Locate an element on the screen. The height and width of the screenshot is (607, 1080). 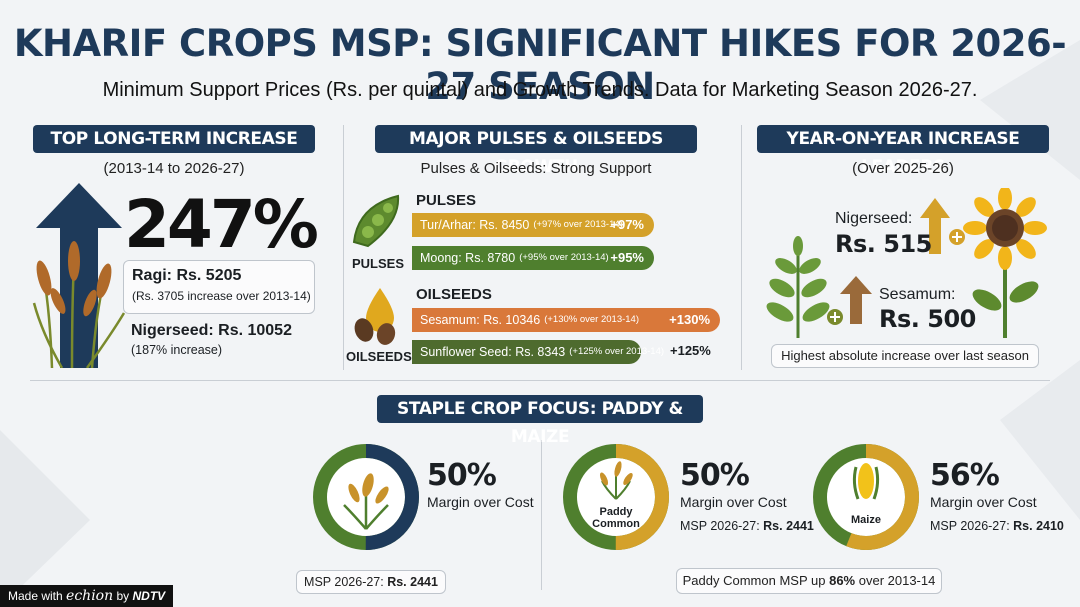
ring-2-percent: 50% is located at coordinates (715, 475).